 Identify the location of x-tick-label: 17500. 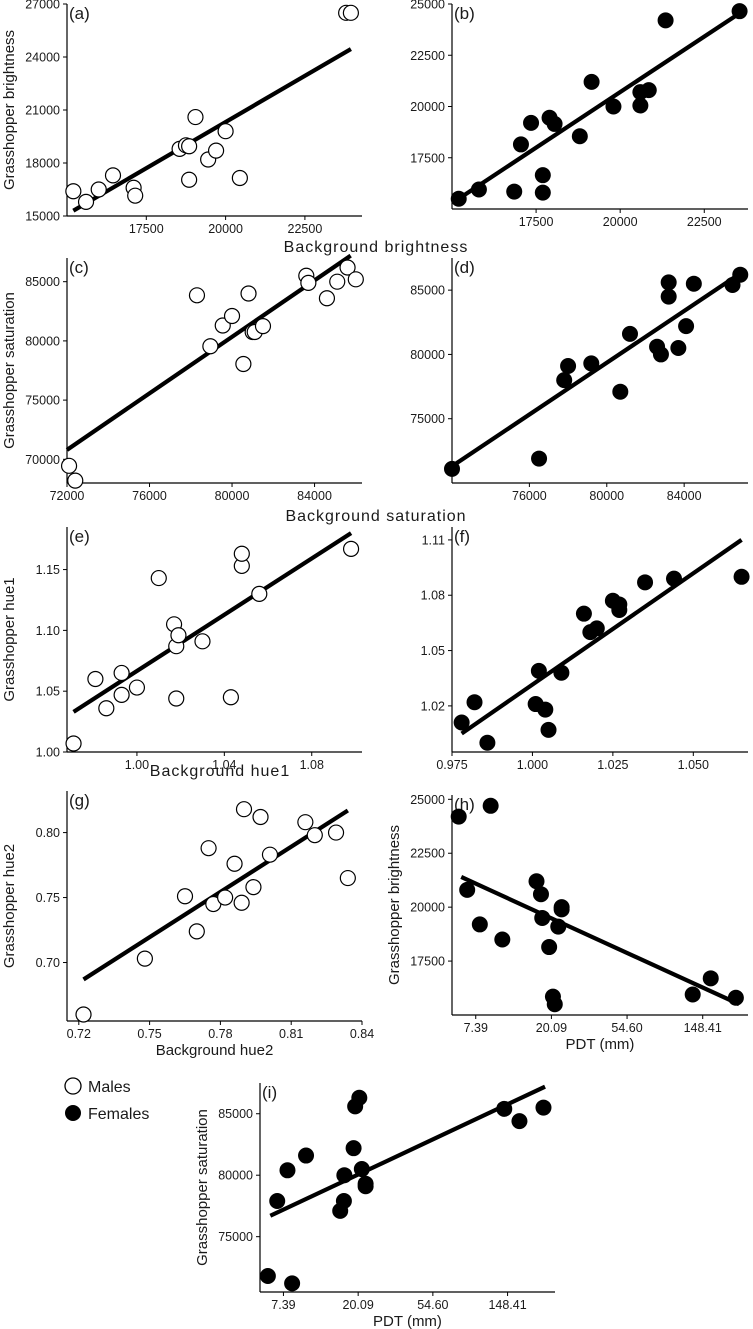
(536, 222).